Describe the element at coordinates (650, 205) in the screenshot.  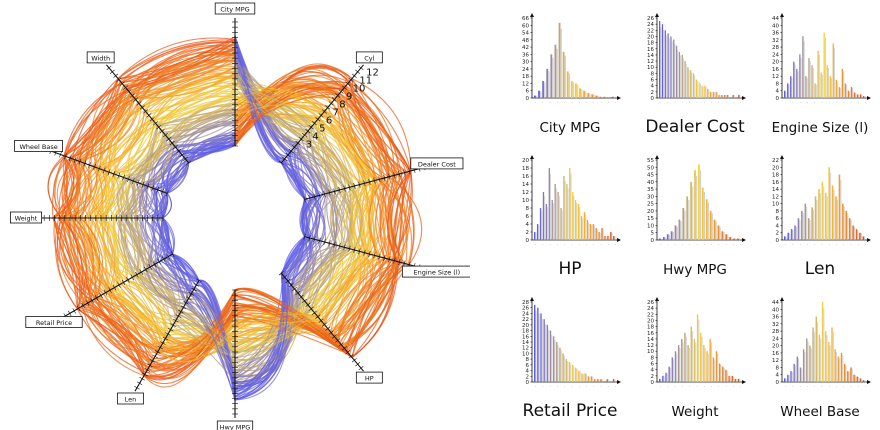
I see `y-tick-label: 25` at that location.